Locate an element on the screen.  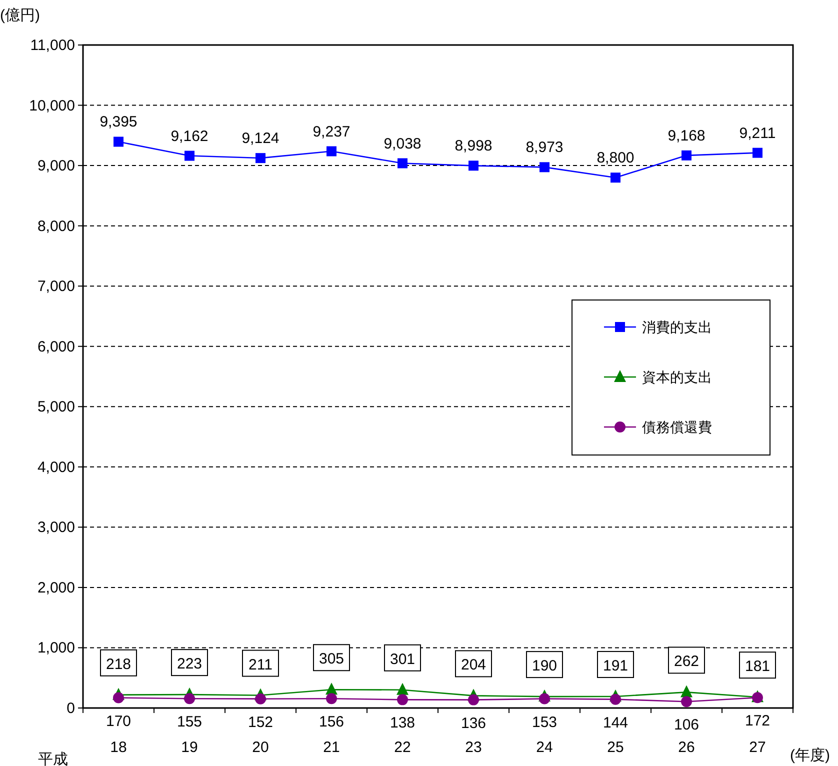
x-axis-title: (年度) is located at coordinates (810, 755).